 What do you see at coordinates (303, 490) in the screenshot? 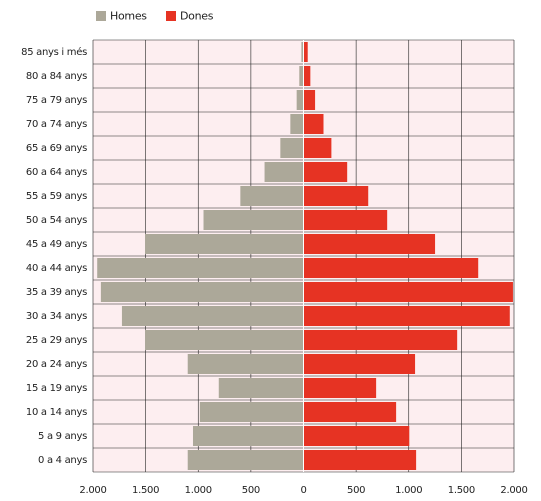
I see `x-tick-label: 0` at bounding box center [303, 490].